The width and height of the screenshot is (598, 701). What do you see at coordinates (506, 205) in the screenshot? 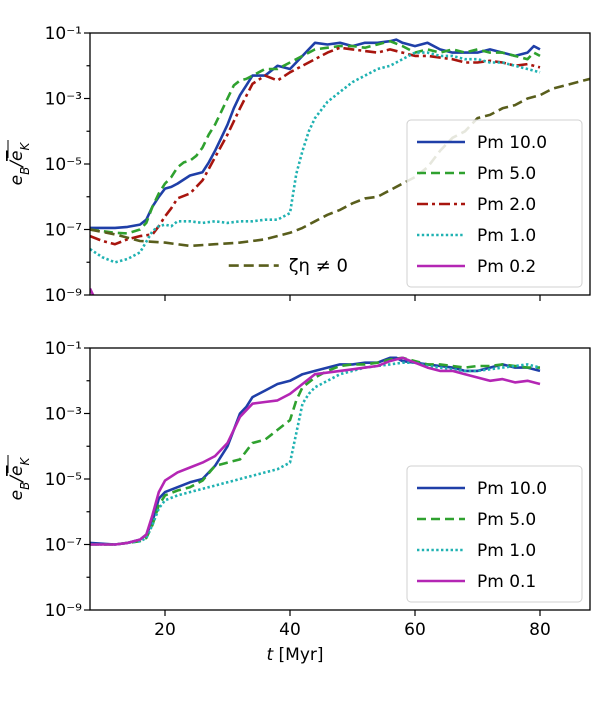
I see `legend-label: Pm 2.0` at bounding box center [506, 205].